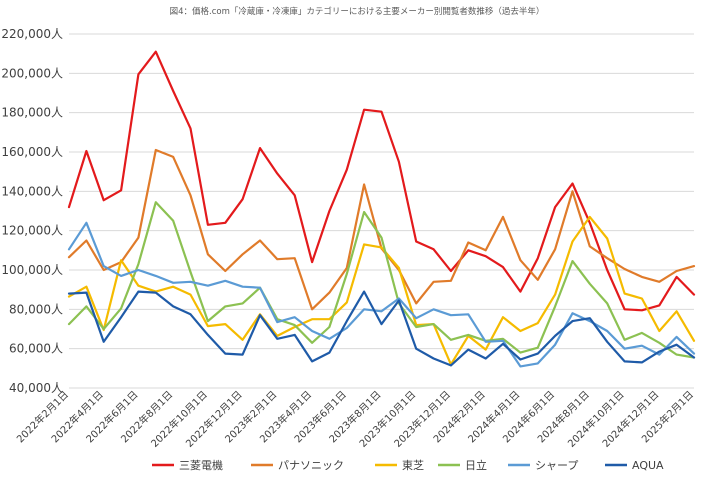  Describe the element at coordinates (648, 465) in the screenshot. I see `legend-label: AQUA` at that location.